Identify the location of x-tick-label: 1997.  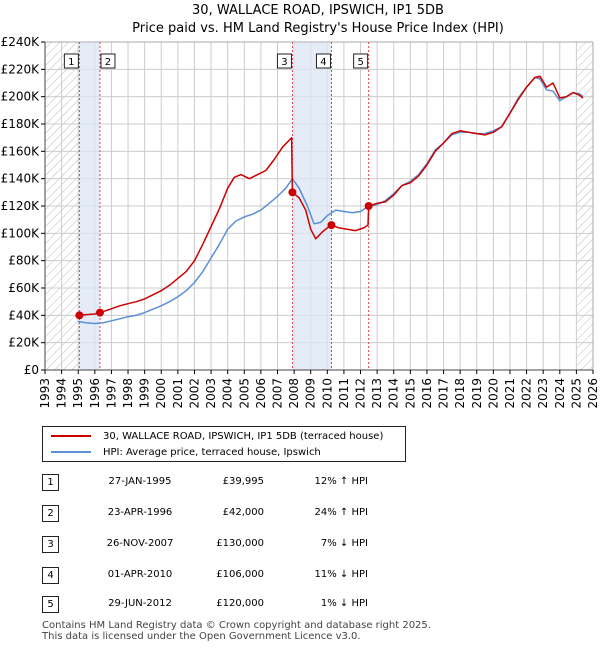
(111, 393).